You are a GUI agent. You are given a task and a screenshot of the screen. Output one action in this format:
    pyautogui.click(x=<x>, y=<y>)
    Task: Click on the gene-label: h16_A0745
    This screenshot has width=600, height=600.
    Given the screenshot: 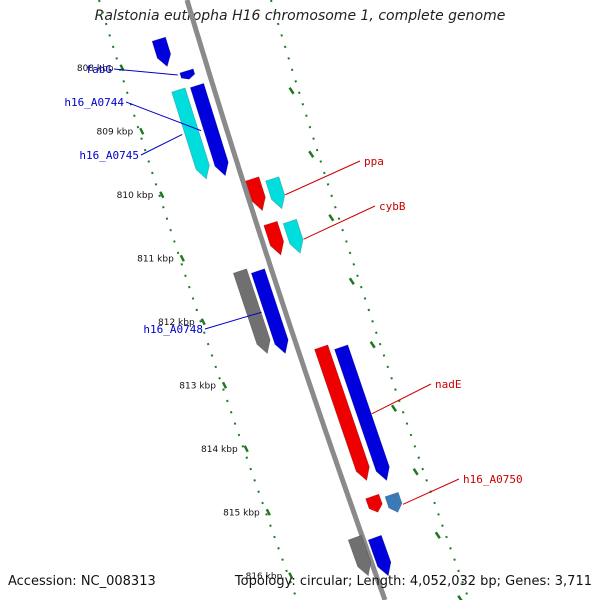 What is the action you would take?
    pyautogui.click(x=109, y=155)
    